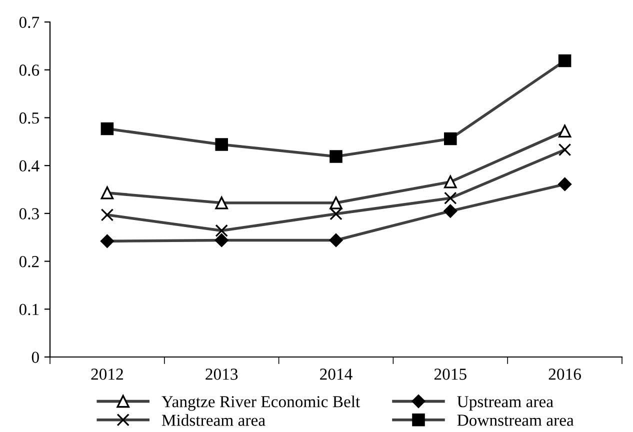 The height and width of the screenshot is (432, 633). I want to click on y-tick-label: 0, so click(35, 357).